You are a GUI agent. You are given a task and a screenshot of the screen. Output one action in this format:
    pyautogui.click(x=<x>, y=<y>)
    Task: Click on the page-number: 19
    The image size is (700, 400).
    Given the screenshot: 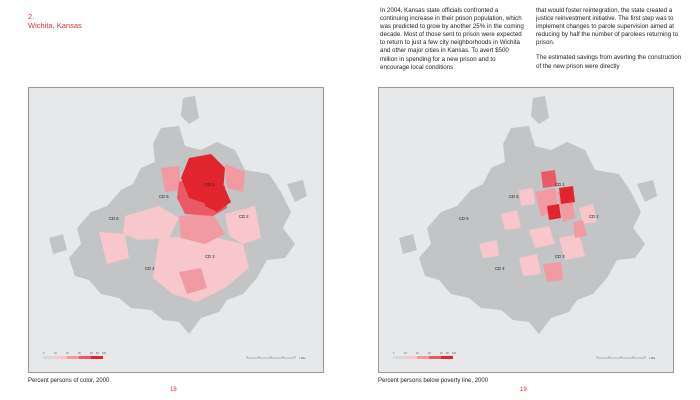 What is the action you would take?
    pyautogui.click(x=523, y=390)
    